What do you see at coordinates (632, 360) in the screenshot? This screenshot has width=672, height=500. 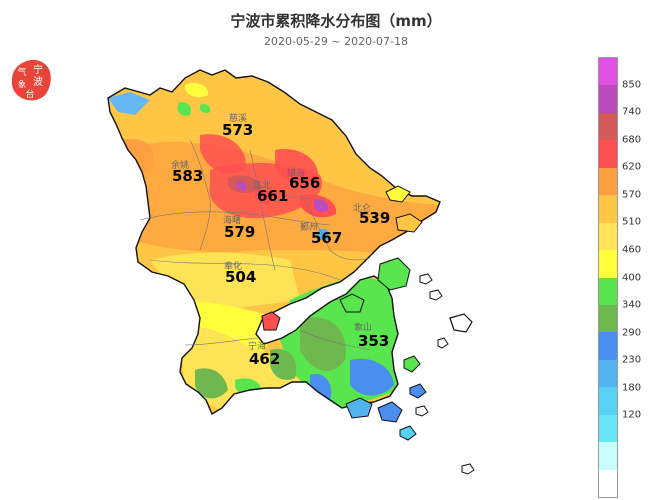 I see `legend-label: 230` at bounding box center [632, 360].